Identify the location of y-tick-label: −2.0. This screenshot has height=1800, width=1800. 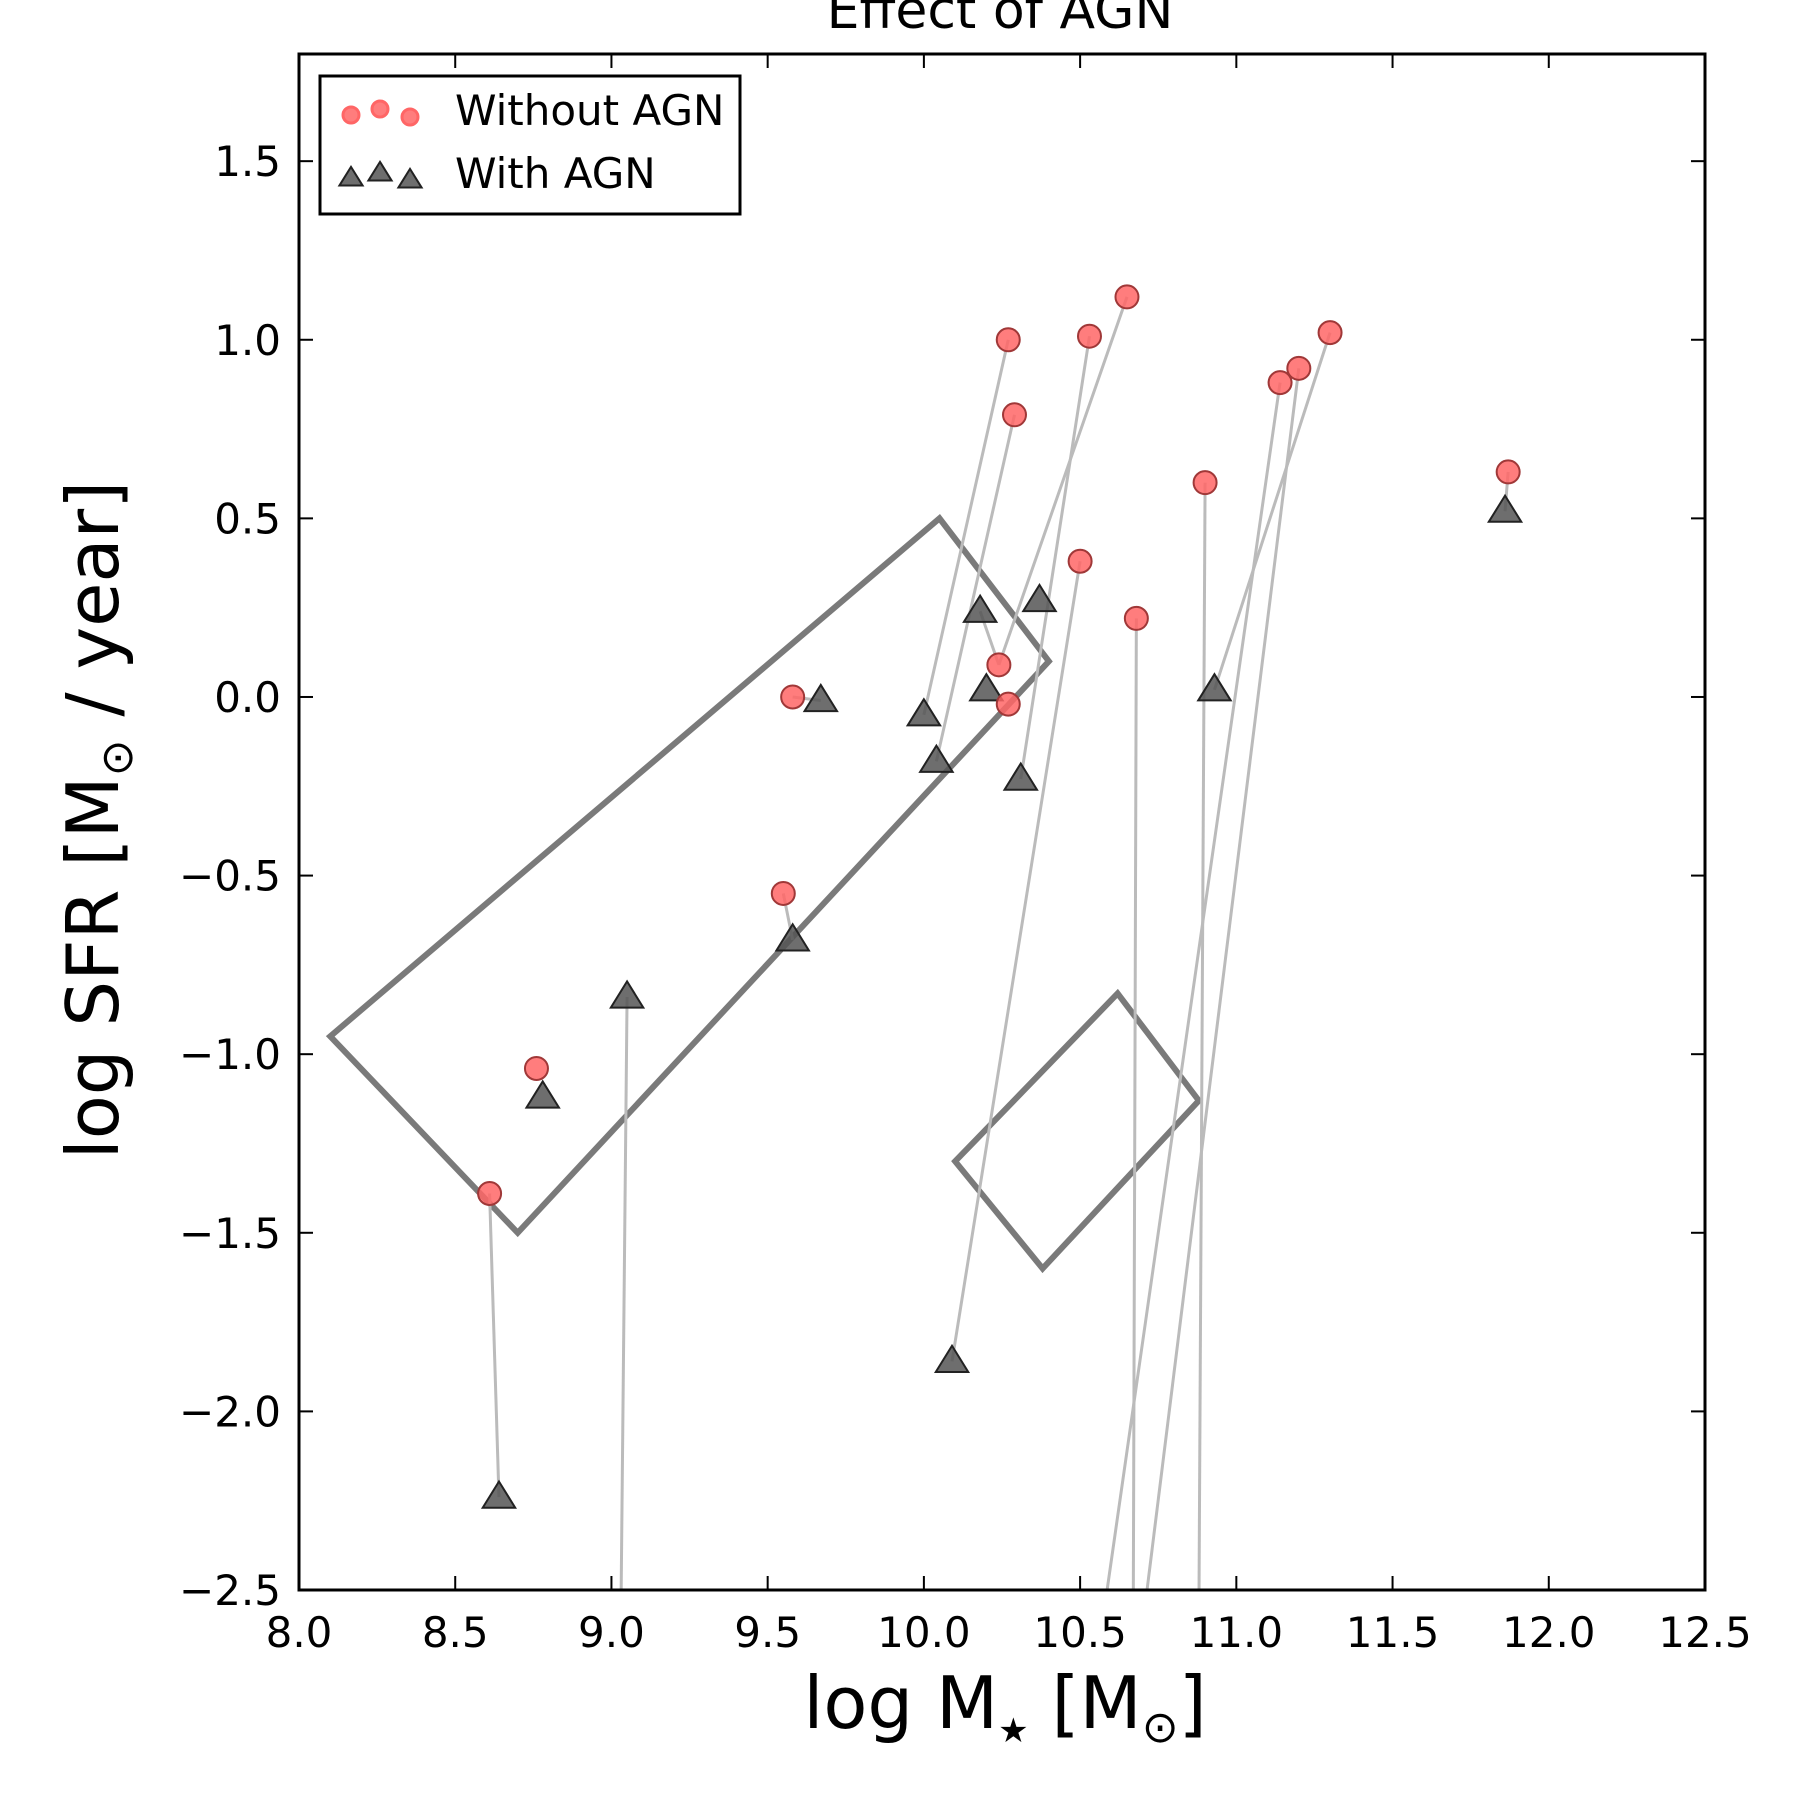
(230, 1411).